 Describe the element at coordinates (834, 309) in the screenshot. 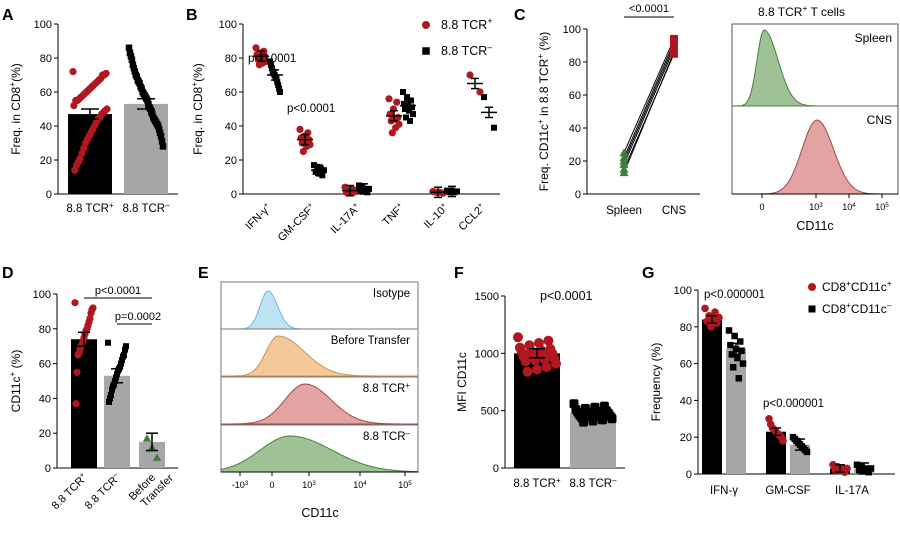

I see `text-part: CD8` at that location.